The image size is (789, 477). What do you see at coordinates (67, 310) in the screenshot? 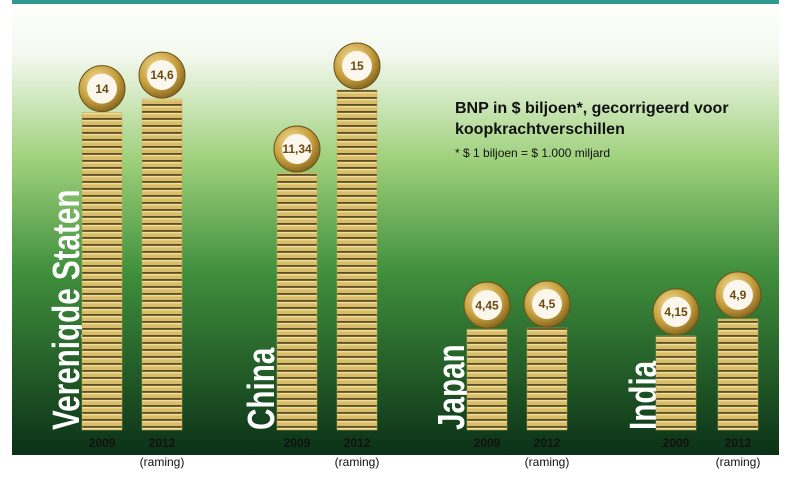
I see `country-label: Verenigde Staten` at bounding box center [67, 310].